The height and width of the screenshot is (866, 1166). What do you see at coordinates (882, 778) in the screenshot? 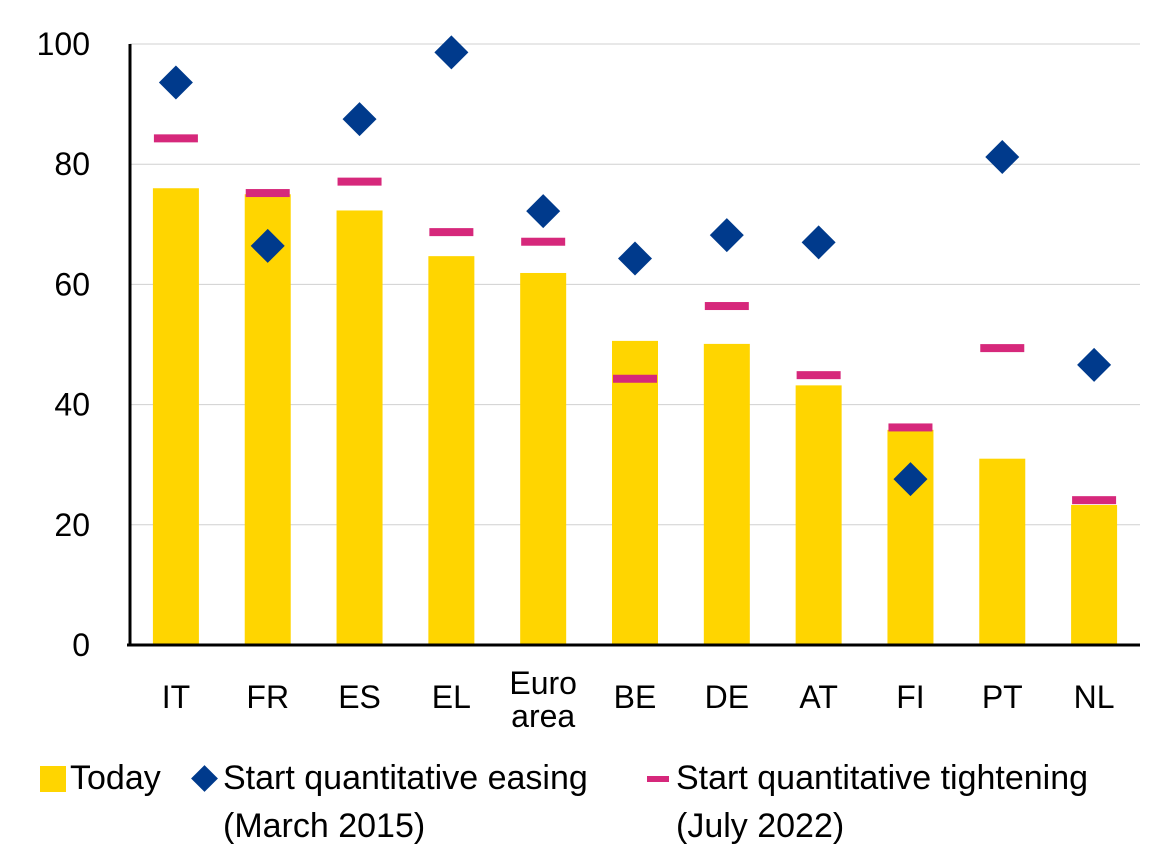
I see `legend-label-qt-line1: Start quantitative tightening` at bounding box center [882, 778].